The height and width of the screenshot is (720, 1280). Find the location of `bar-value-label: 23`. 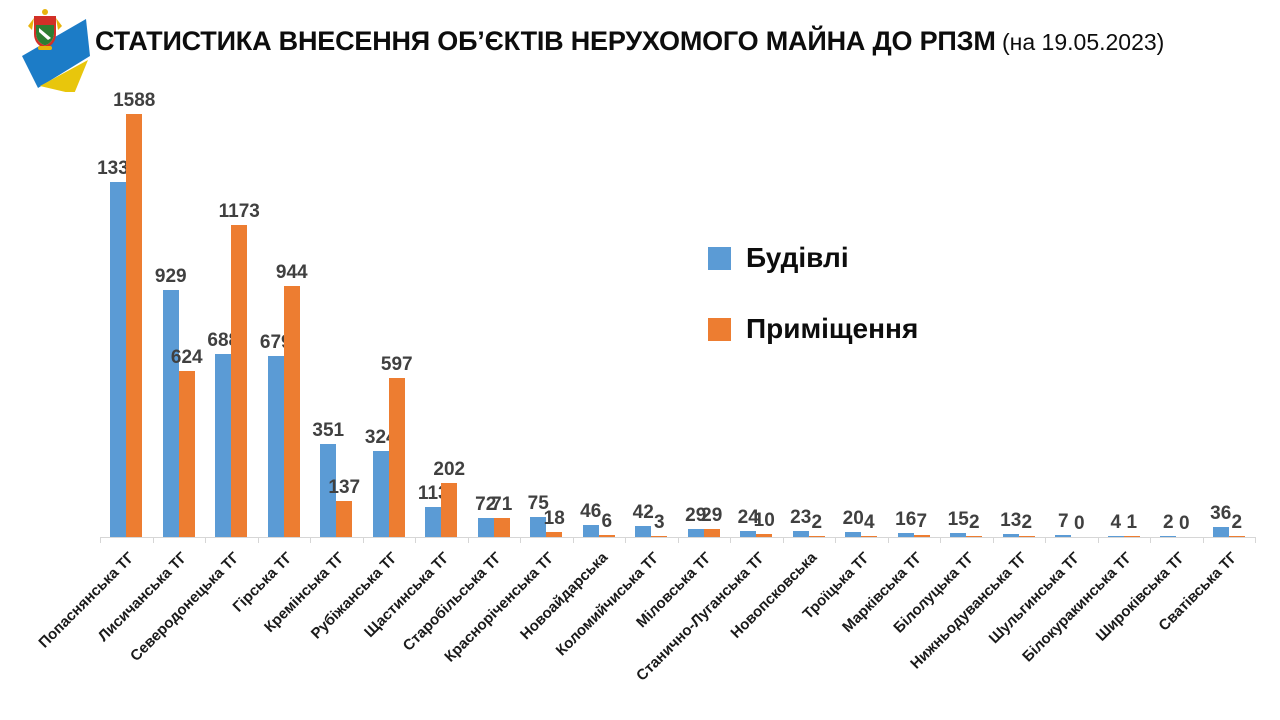

bar-value-label: 23 is located at coordinates (801, 517).